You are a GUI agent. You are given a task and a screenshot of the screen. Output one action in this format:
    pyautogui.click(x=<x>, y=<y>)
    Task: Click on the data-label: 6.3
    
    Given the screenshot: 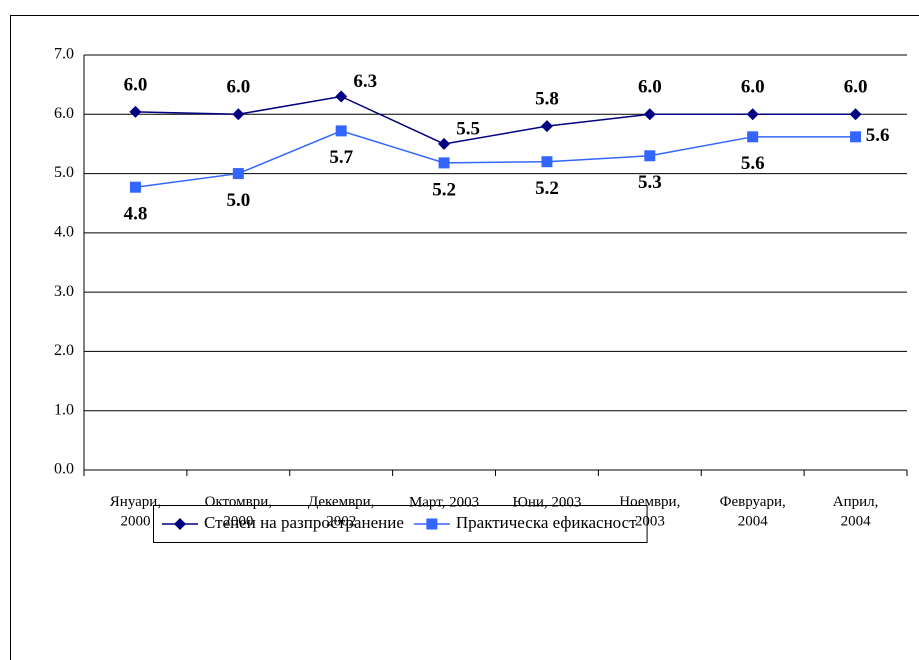 What is the action you would take?
    pyautogui.click(x=365, y=81)
    